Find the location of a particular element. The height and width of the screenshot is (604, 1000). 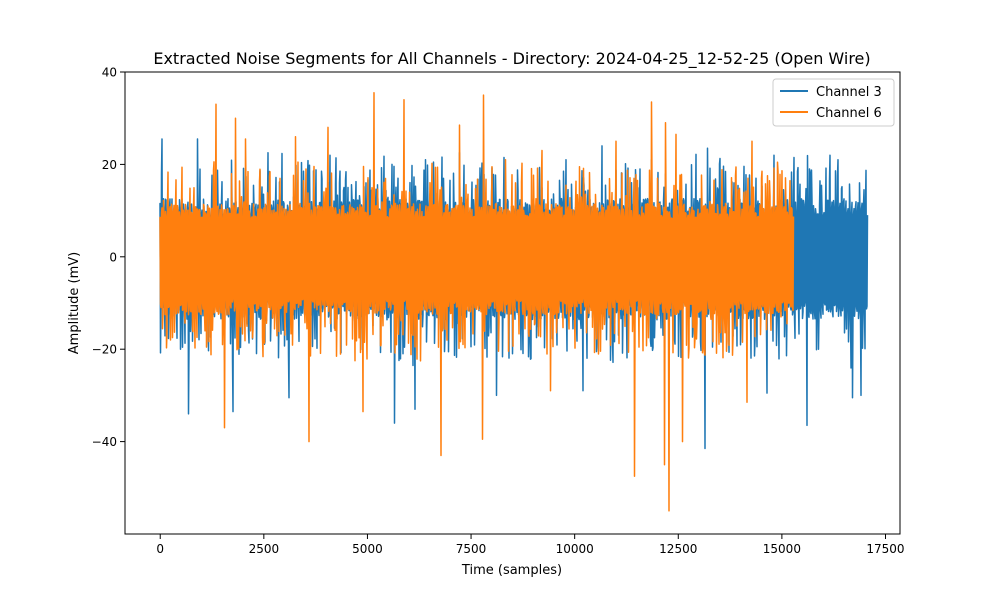

y-axis-ticks: −40 −20 0 20 40 is located at coordinates (108, 257).